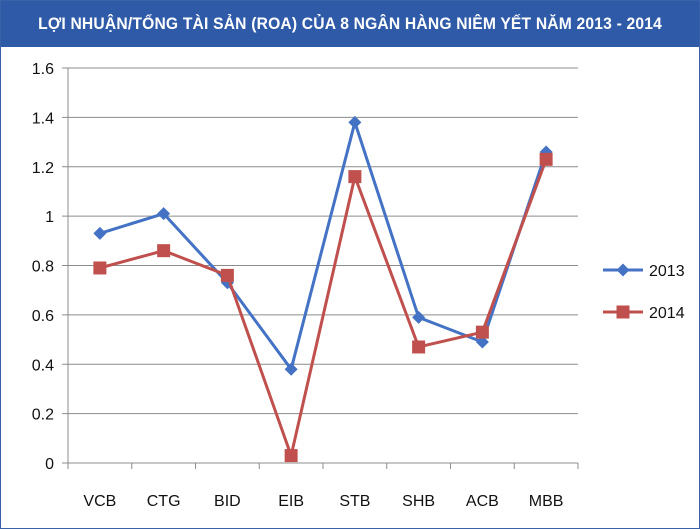  What do you see at coordinates (164, 501) in the screenshot?
I see `x-tick-label-ctg: CTG` at bounding box center [164, 501].